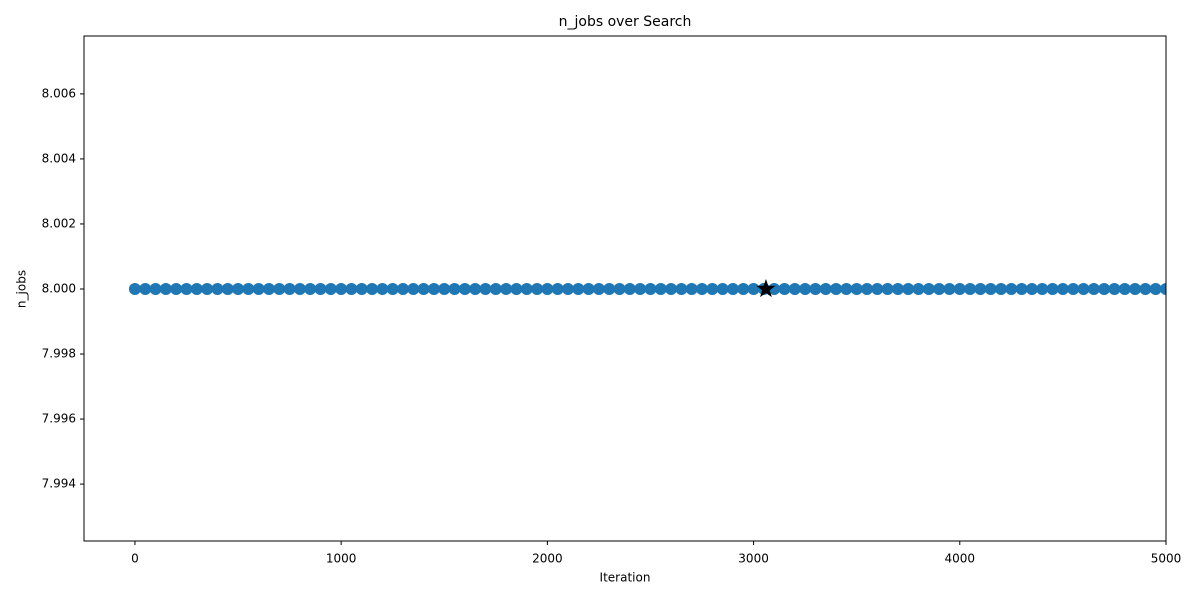  I want to click on y-tick-label: 8.006, so click(59, 93).